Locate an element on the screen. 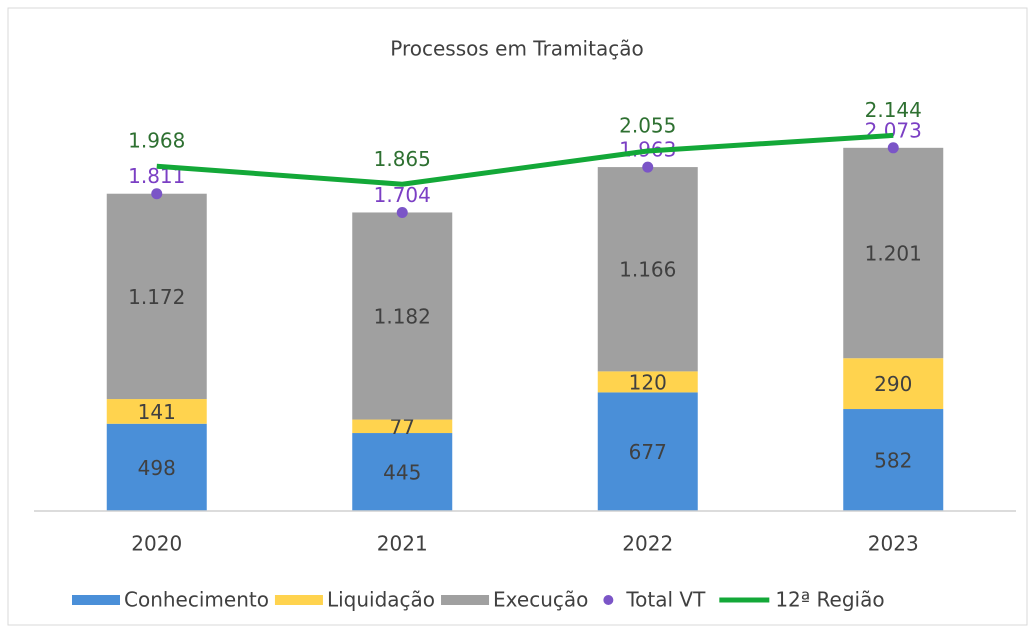  data-label: 290 is located at coordinates (893, 384).